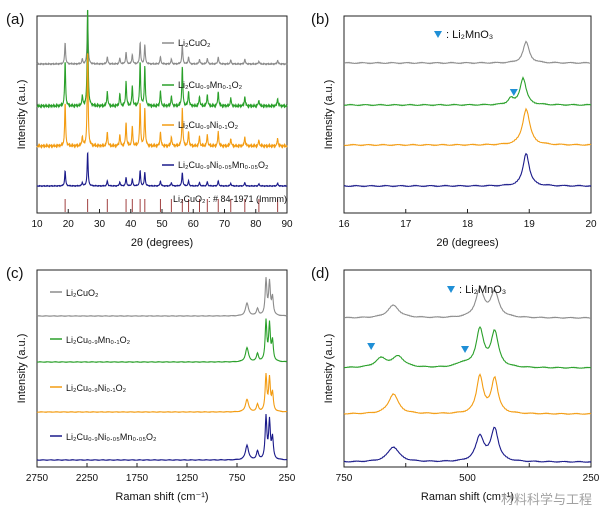 The image size is (600, 514). Describe the element at coordinates (87, 478) in the screenshot. I see `panel-2-xtick-label: 2250` at that location.